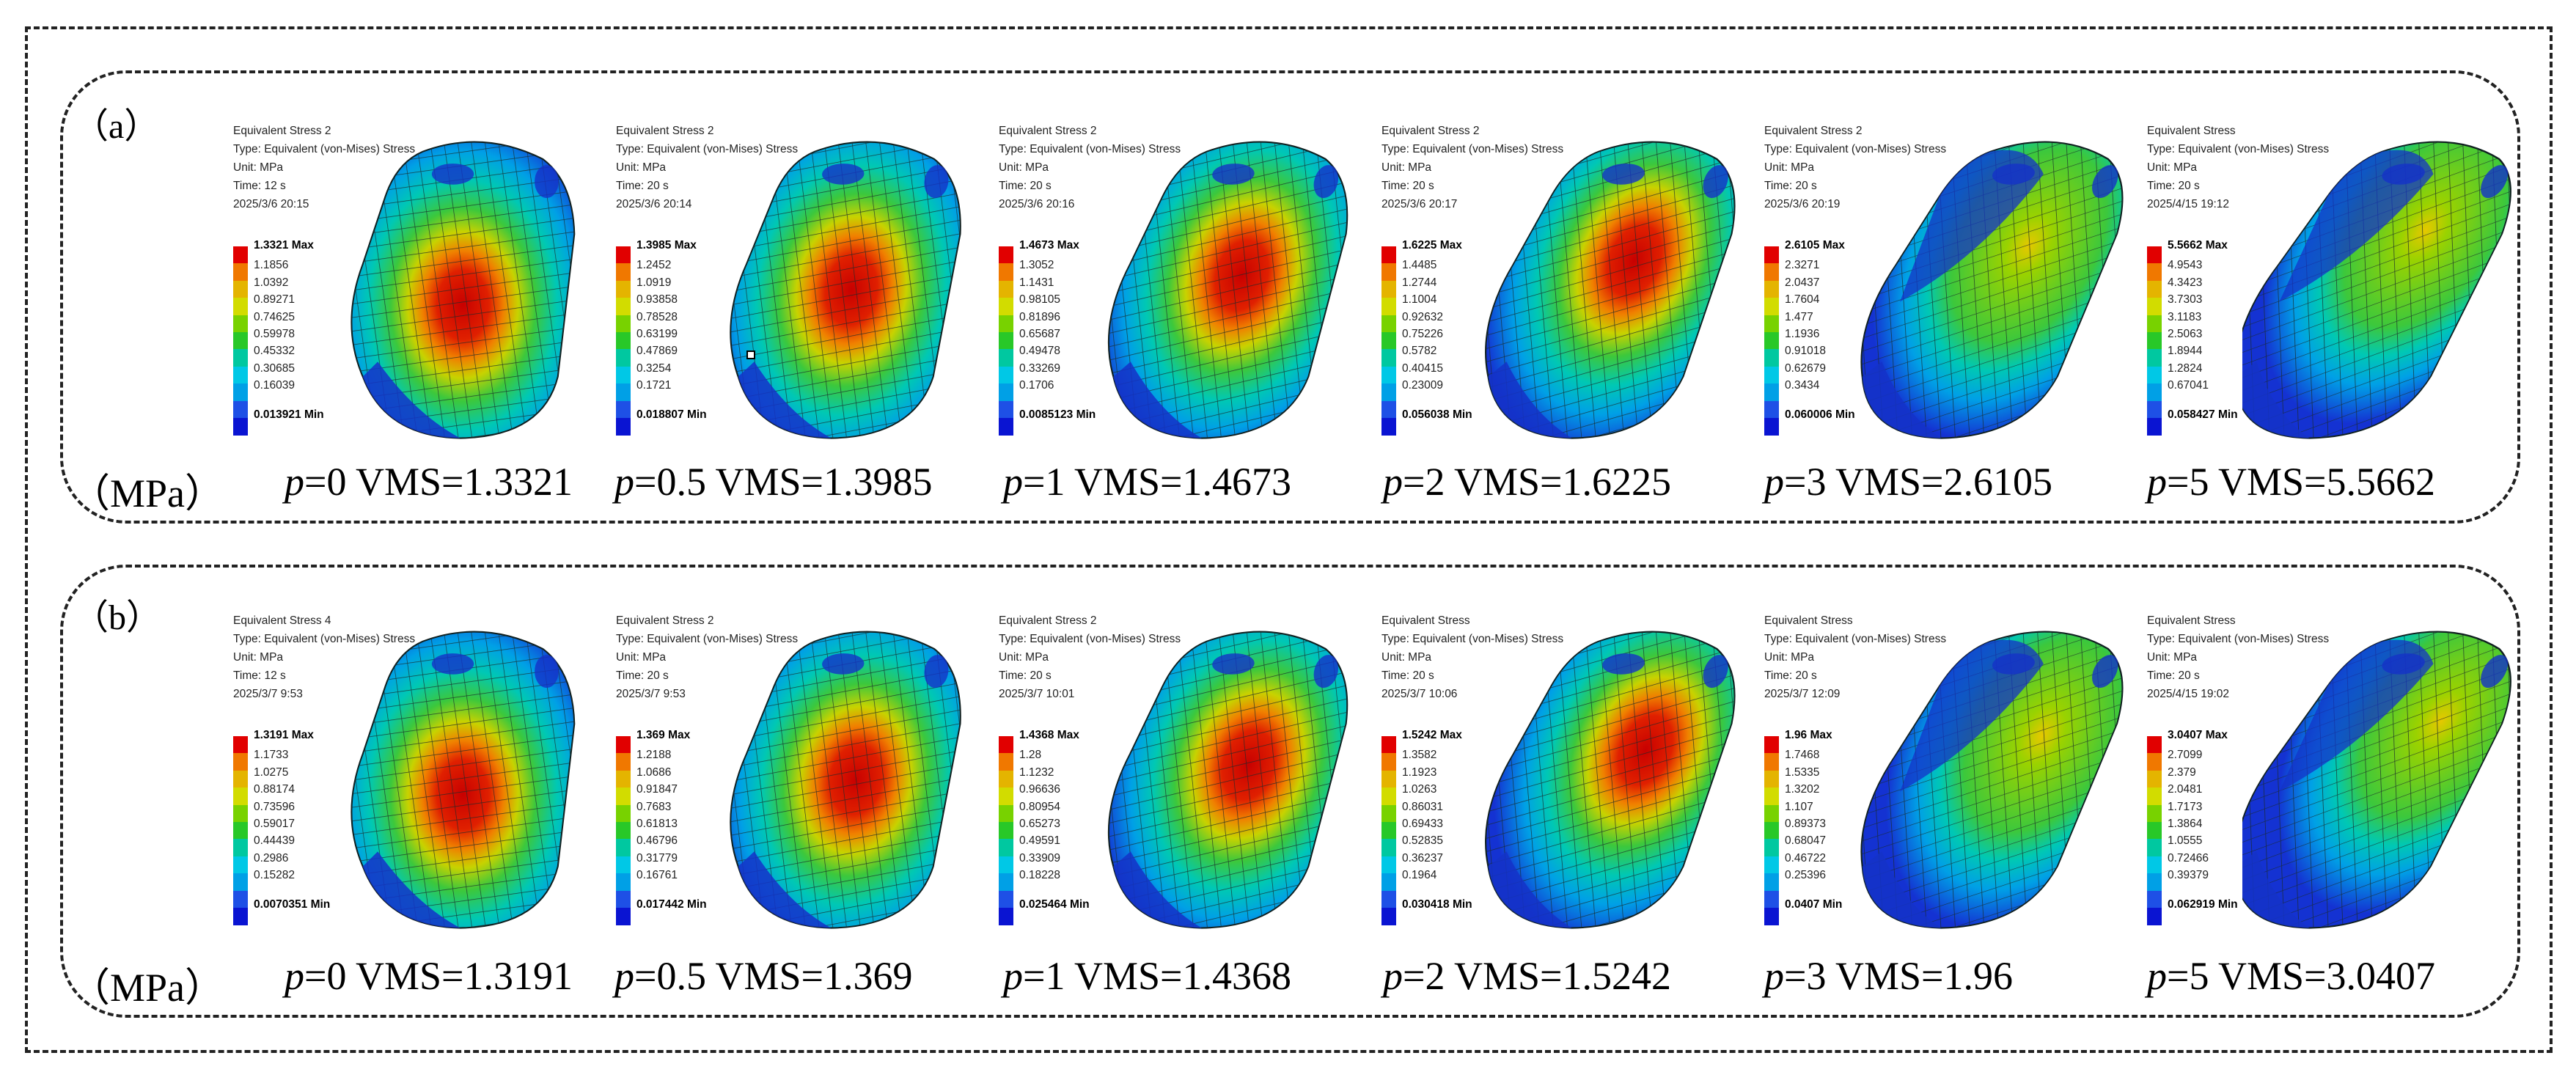  What do you see at coordinates (657, 824) in the screenshot?
I see `legend-level: 0.61813` at bounding box center [657, 824].